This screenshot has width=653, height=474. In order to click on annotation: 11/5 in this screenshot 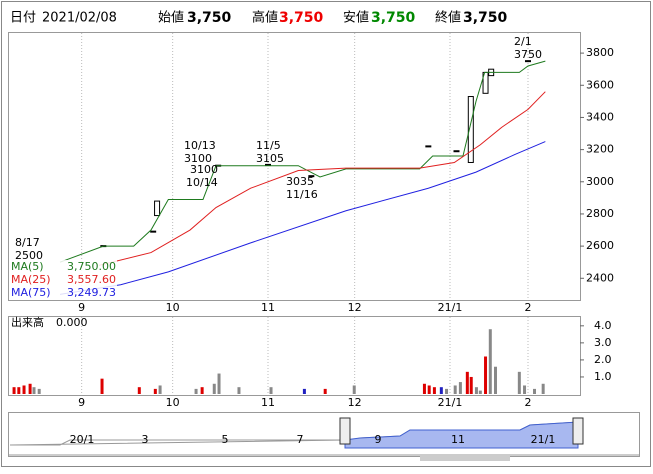, I will do `click(268, 145)`.